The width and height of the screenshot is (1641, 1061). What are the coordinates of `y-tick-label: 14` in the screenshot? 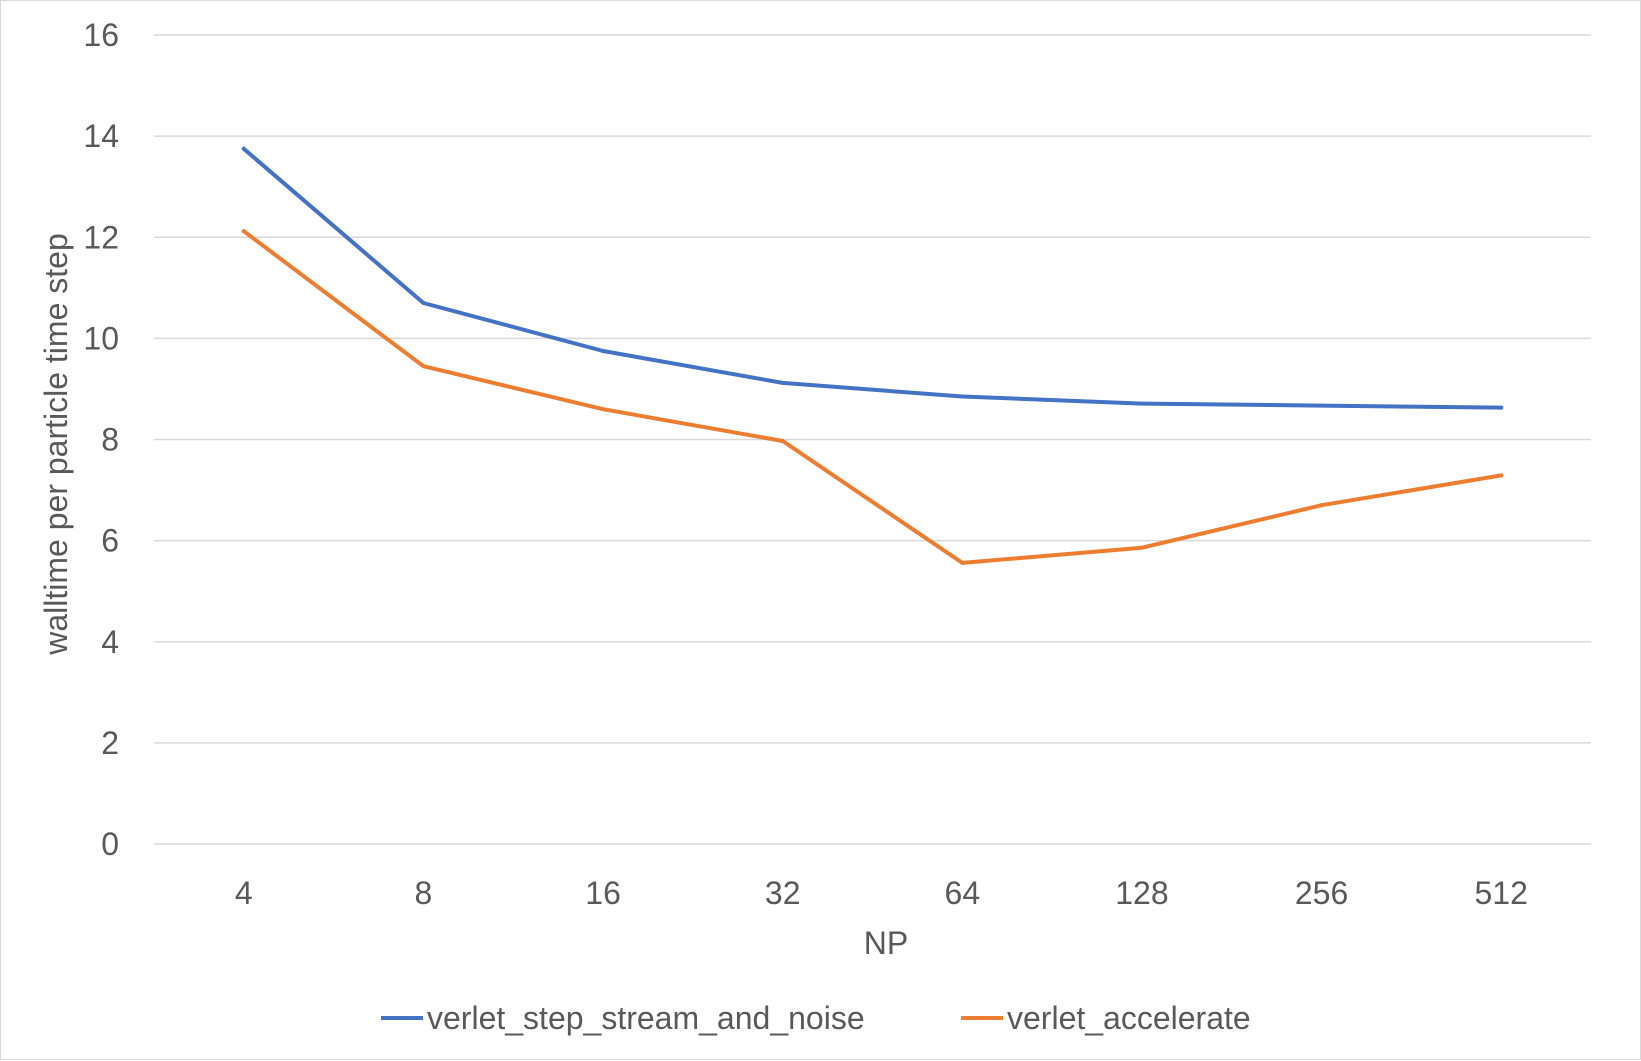 It's located at (101, 136).